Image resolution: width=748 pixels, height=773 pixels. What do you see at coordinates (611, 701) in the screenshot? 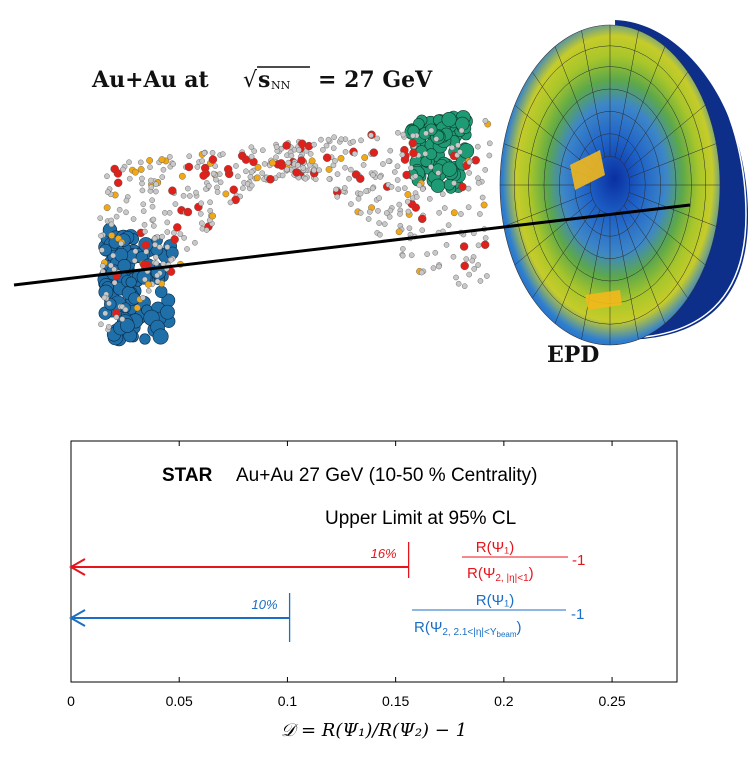
I see `x-tick-label: 0.25` at bounding box center [611, 701].